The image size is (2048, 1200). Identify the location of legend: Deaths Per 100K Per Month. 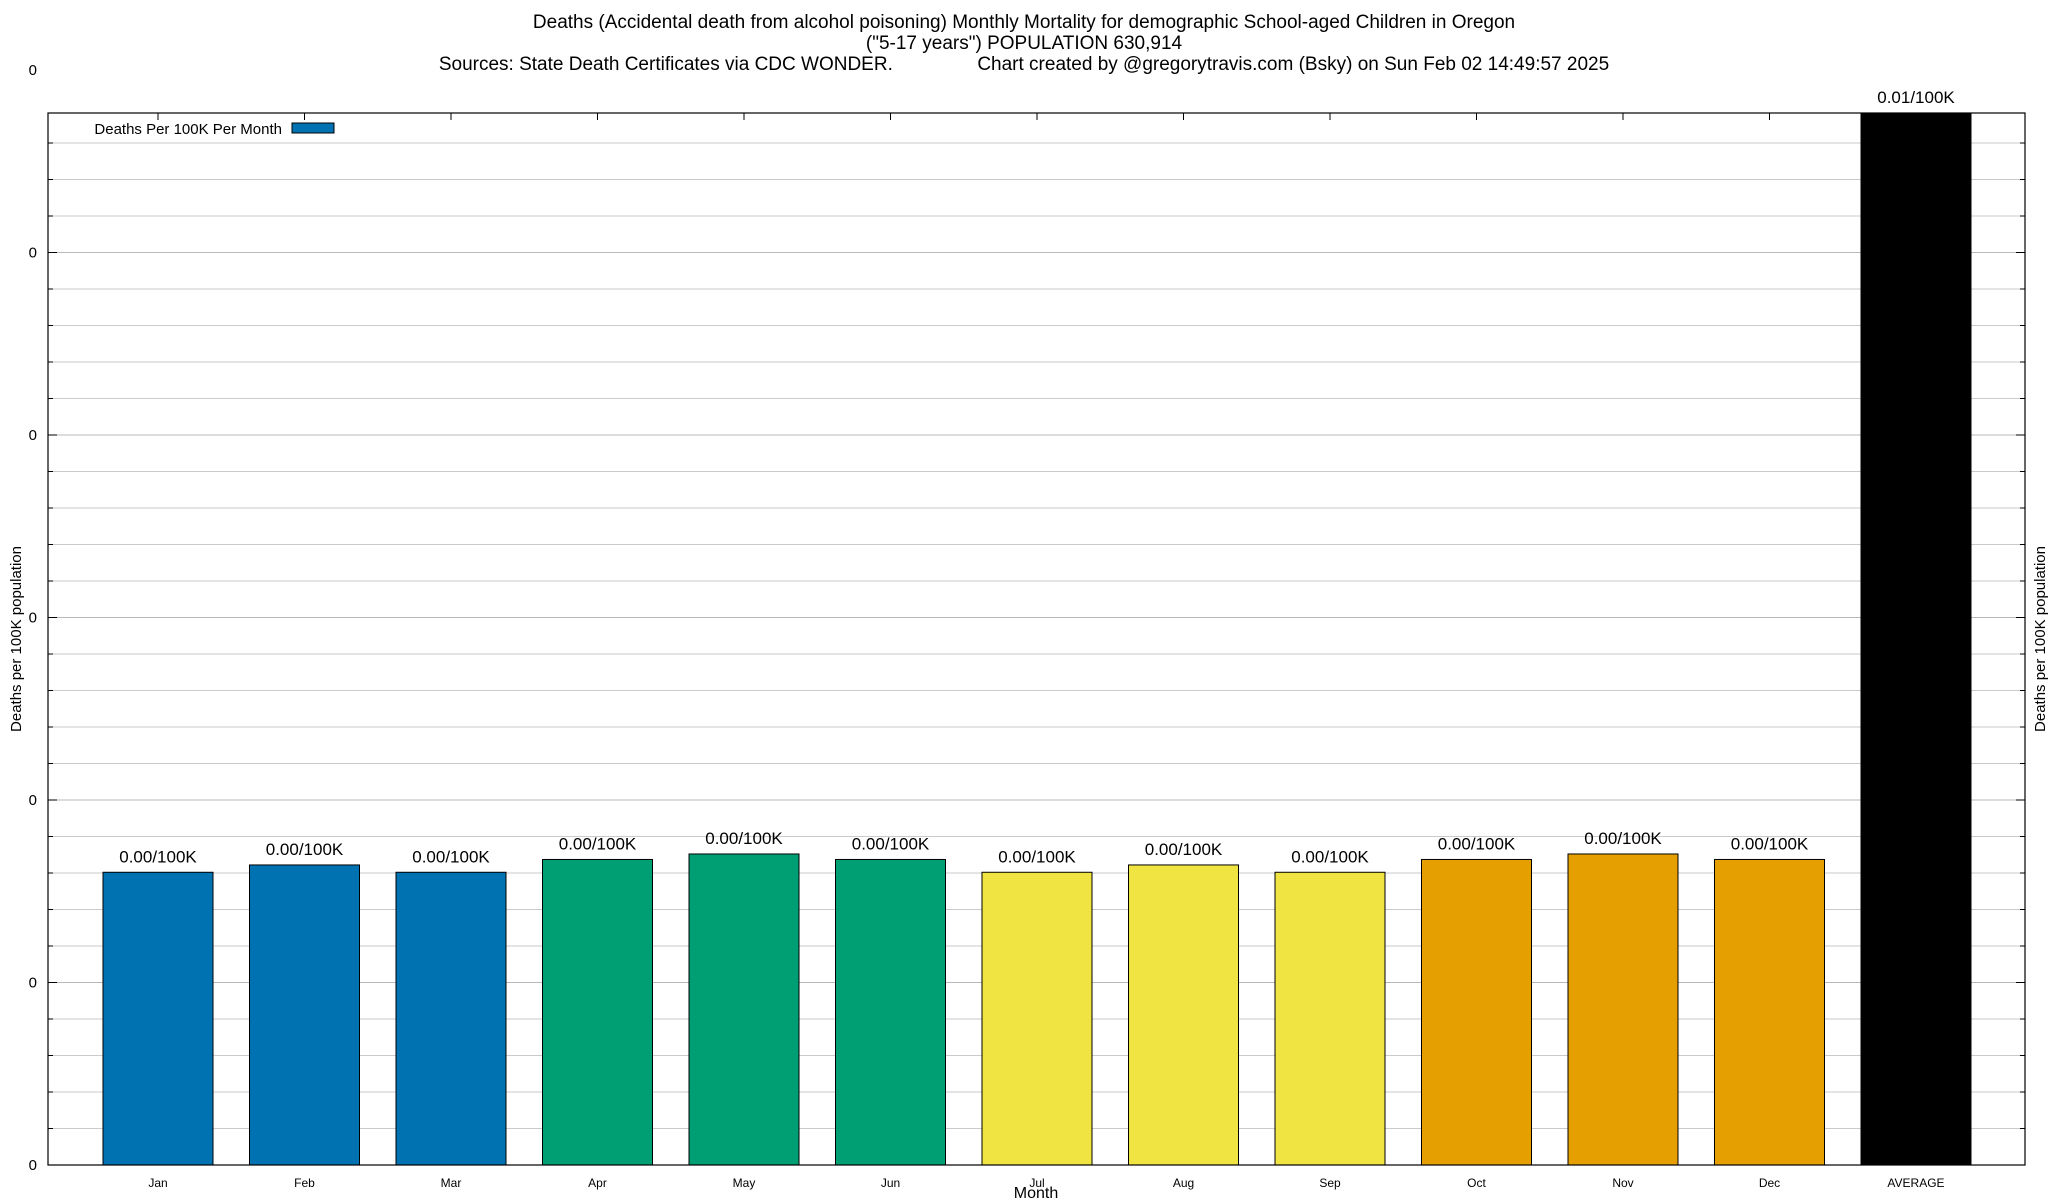
(214, 129).